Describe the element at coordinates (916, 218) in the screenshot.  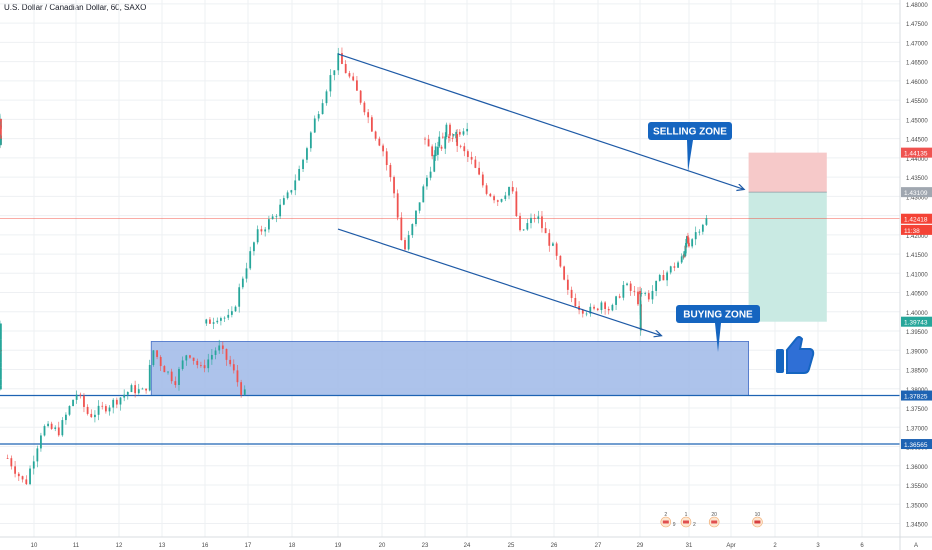
I see `price-label-current` at that location.